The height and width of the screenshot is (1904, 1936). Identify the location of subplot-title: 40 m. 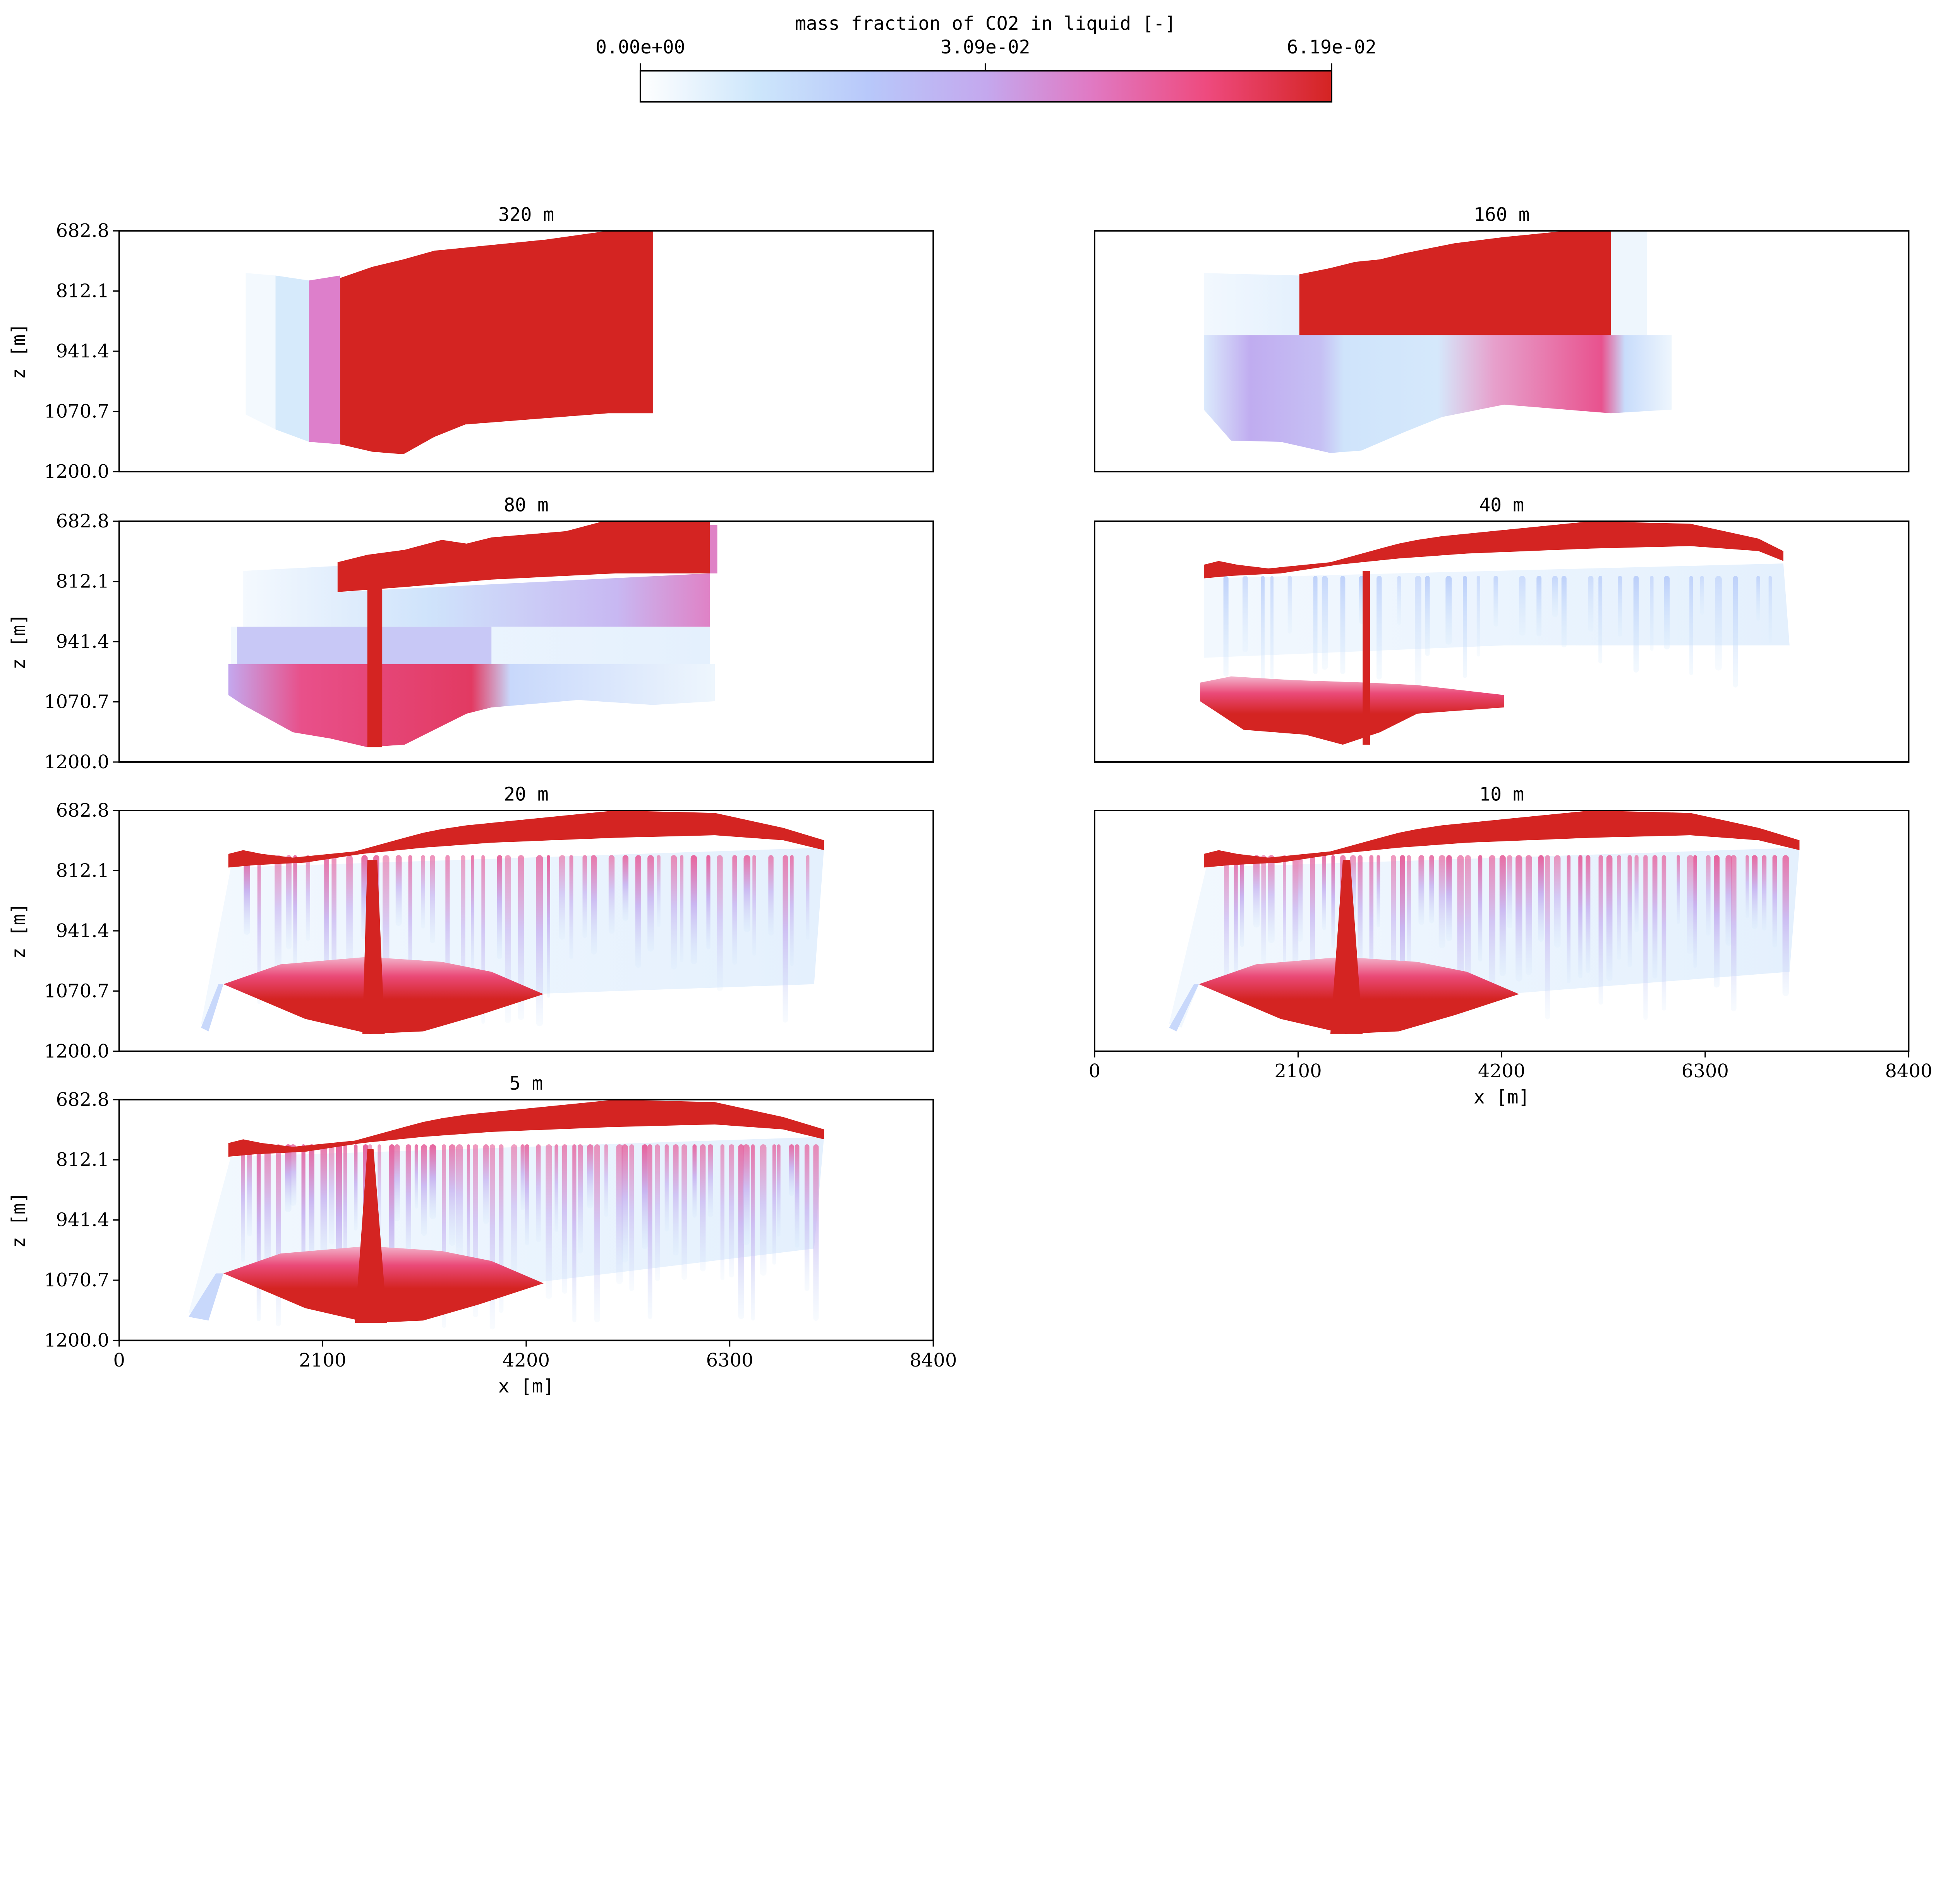
(1501, 505).